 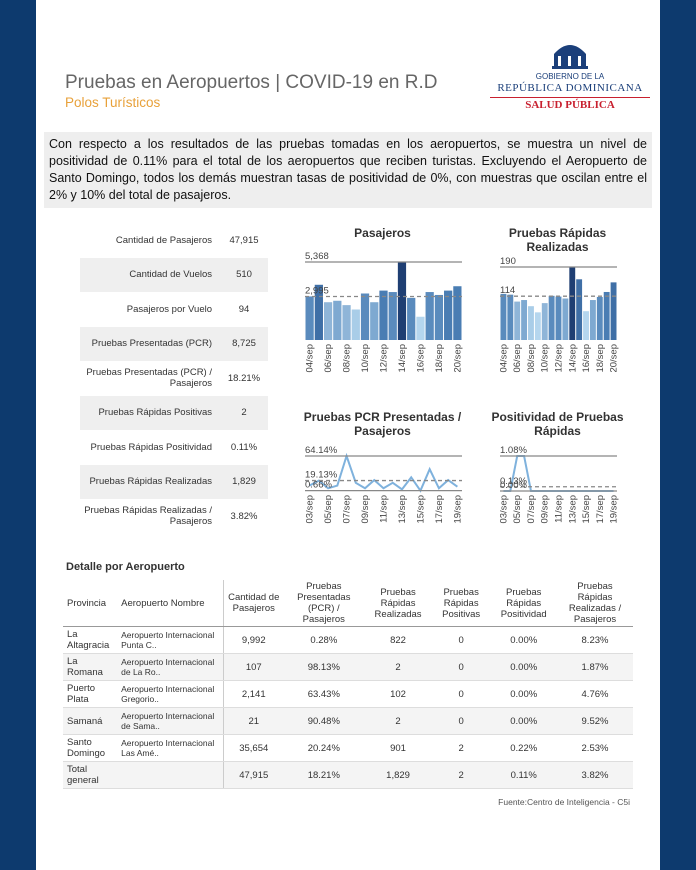 I want to click on chart-title: Pasajeros, so click(x=382, y=233).